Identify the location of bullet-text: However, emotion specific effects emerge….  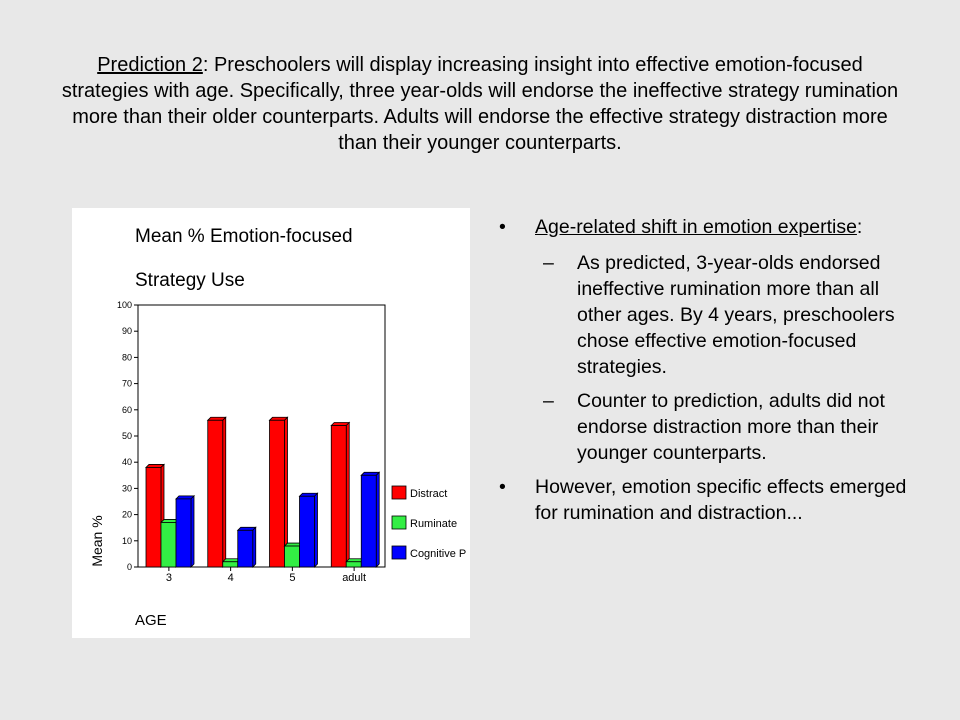
(721, 500).